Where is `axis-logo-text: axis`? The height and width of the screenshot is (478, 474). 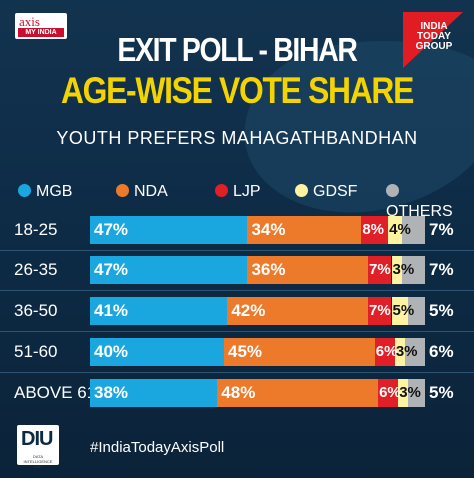 axis-logo-text: axis is located at coordinates (29, 21).